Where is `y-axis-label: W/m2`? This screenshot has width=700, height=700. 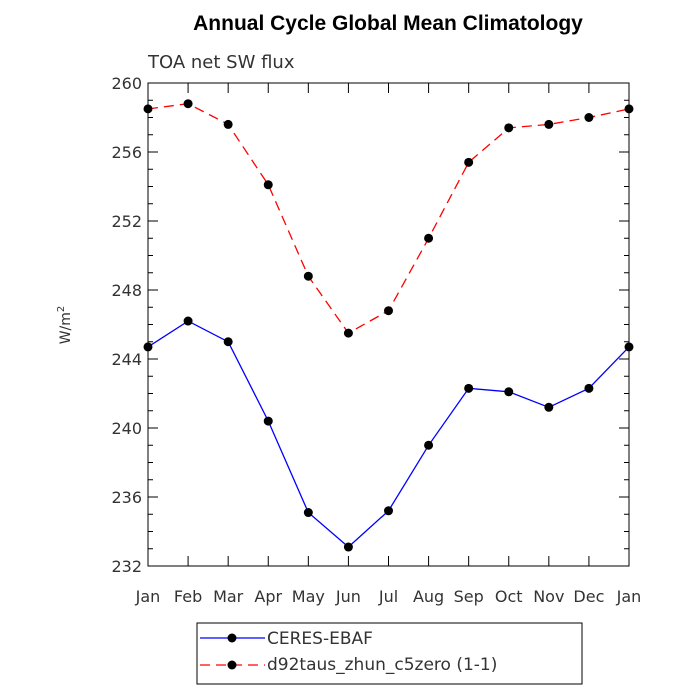 y-axis-label: W/m2 is located at coordinates (65, 325).